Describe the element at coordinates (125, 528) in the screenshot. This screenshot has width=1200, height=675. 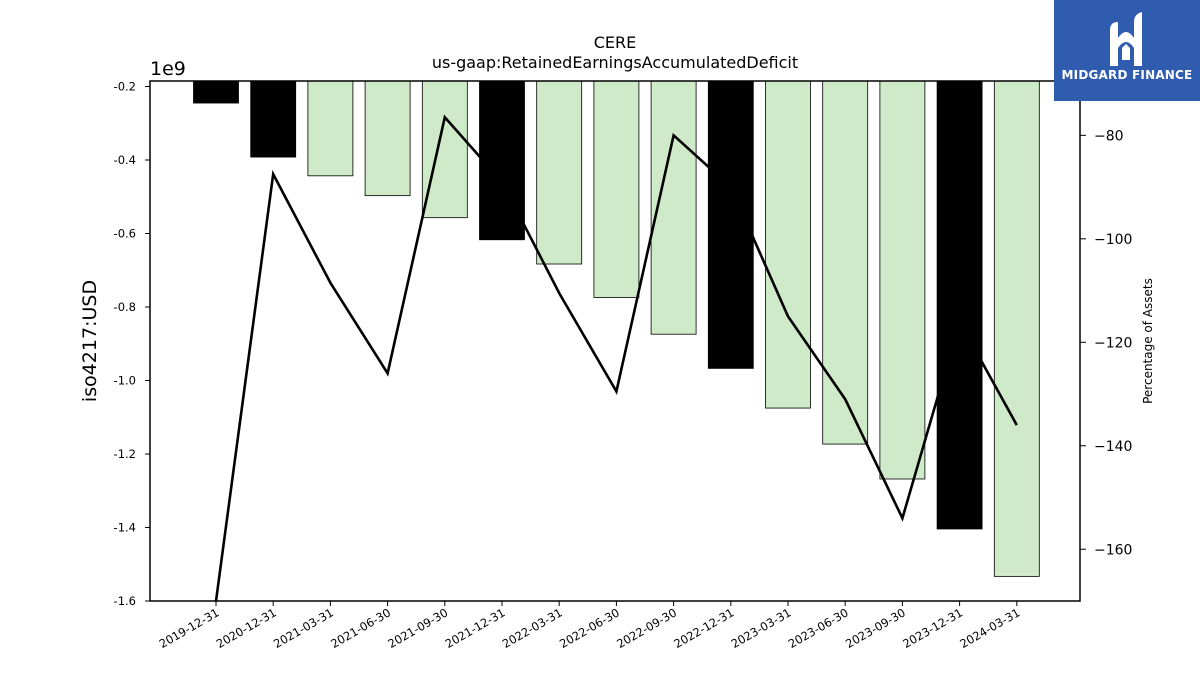
I see `y-tick-label: -1.4` at that location.